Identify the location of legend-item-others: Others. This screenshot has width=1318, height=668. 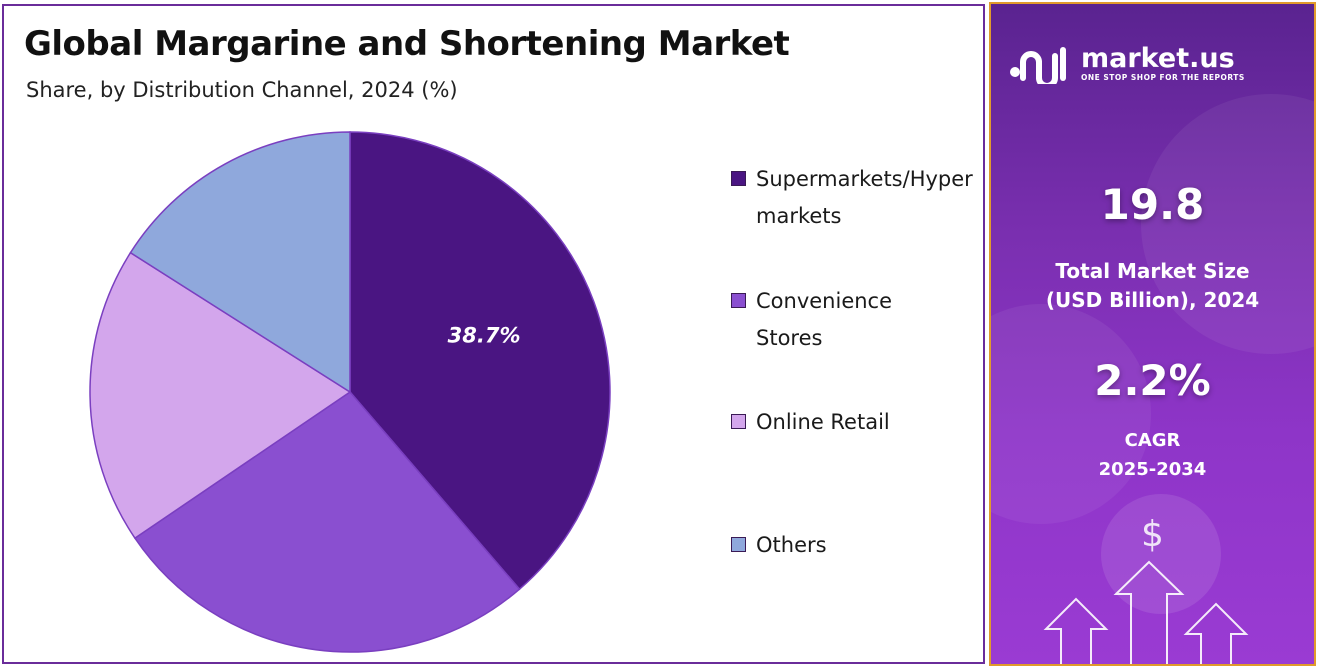
(853, 545).